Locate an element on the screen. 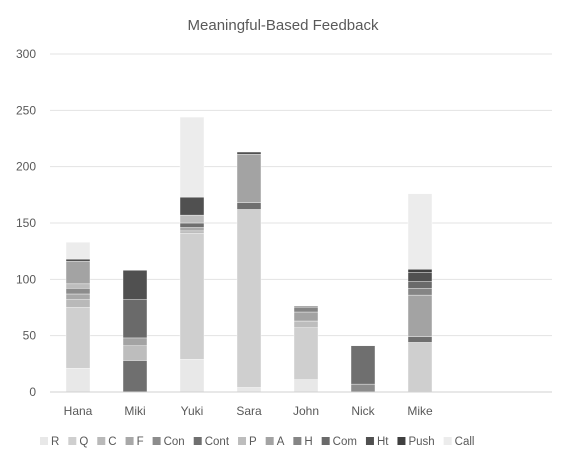 This screenshot has height=457, width=566. legend-label: Con is located at coordinates (174, 442).